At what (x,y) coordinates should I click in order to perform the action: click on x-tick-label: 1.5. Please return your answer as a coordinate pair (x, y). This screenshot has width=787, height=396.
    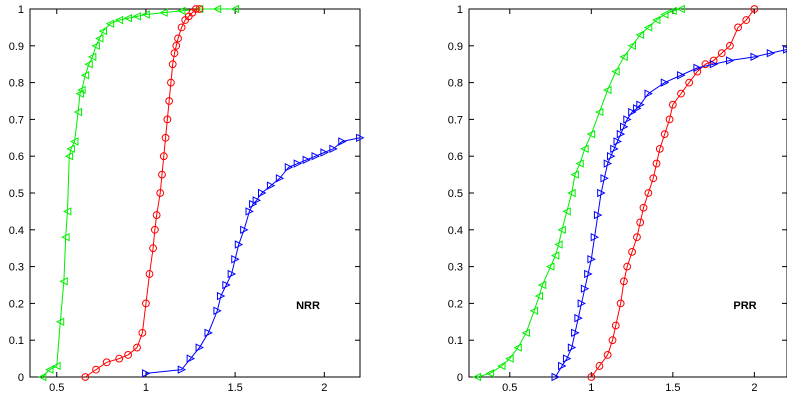
    Looking at the image, I should click on (234, 388).